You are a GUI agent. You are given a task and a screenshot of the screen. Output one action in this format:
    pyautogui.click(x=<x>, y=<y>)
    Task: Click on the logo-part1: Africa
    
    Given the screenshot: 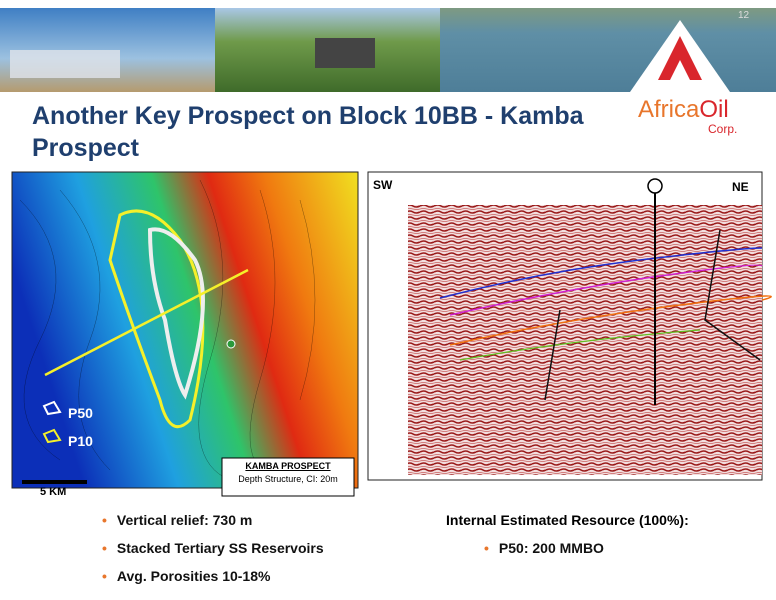 What is the action you would take?
    pyautogui.click(x=669, y=109)
    